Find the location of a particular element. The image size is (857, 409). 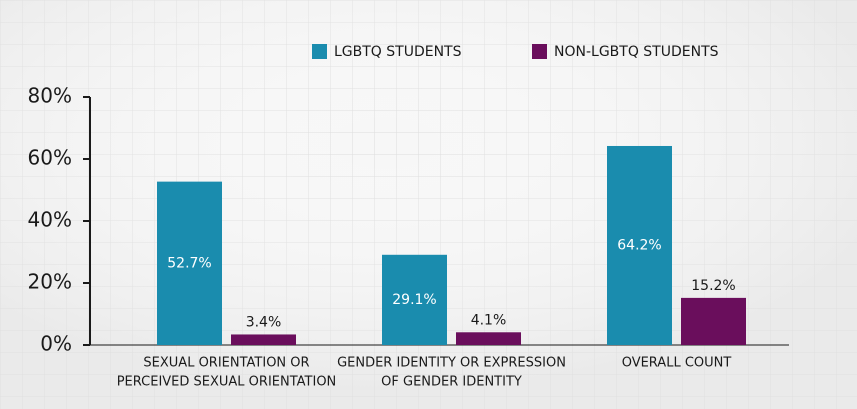

y-tick-label: 60% is located at coordinates (50, 158).